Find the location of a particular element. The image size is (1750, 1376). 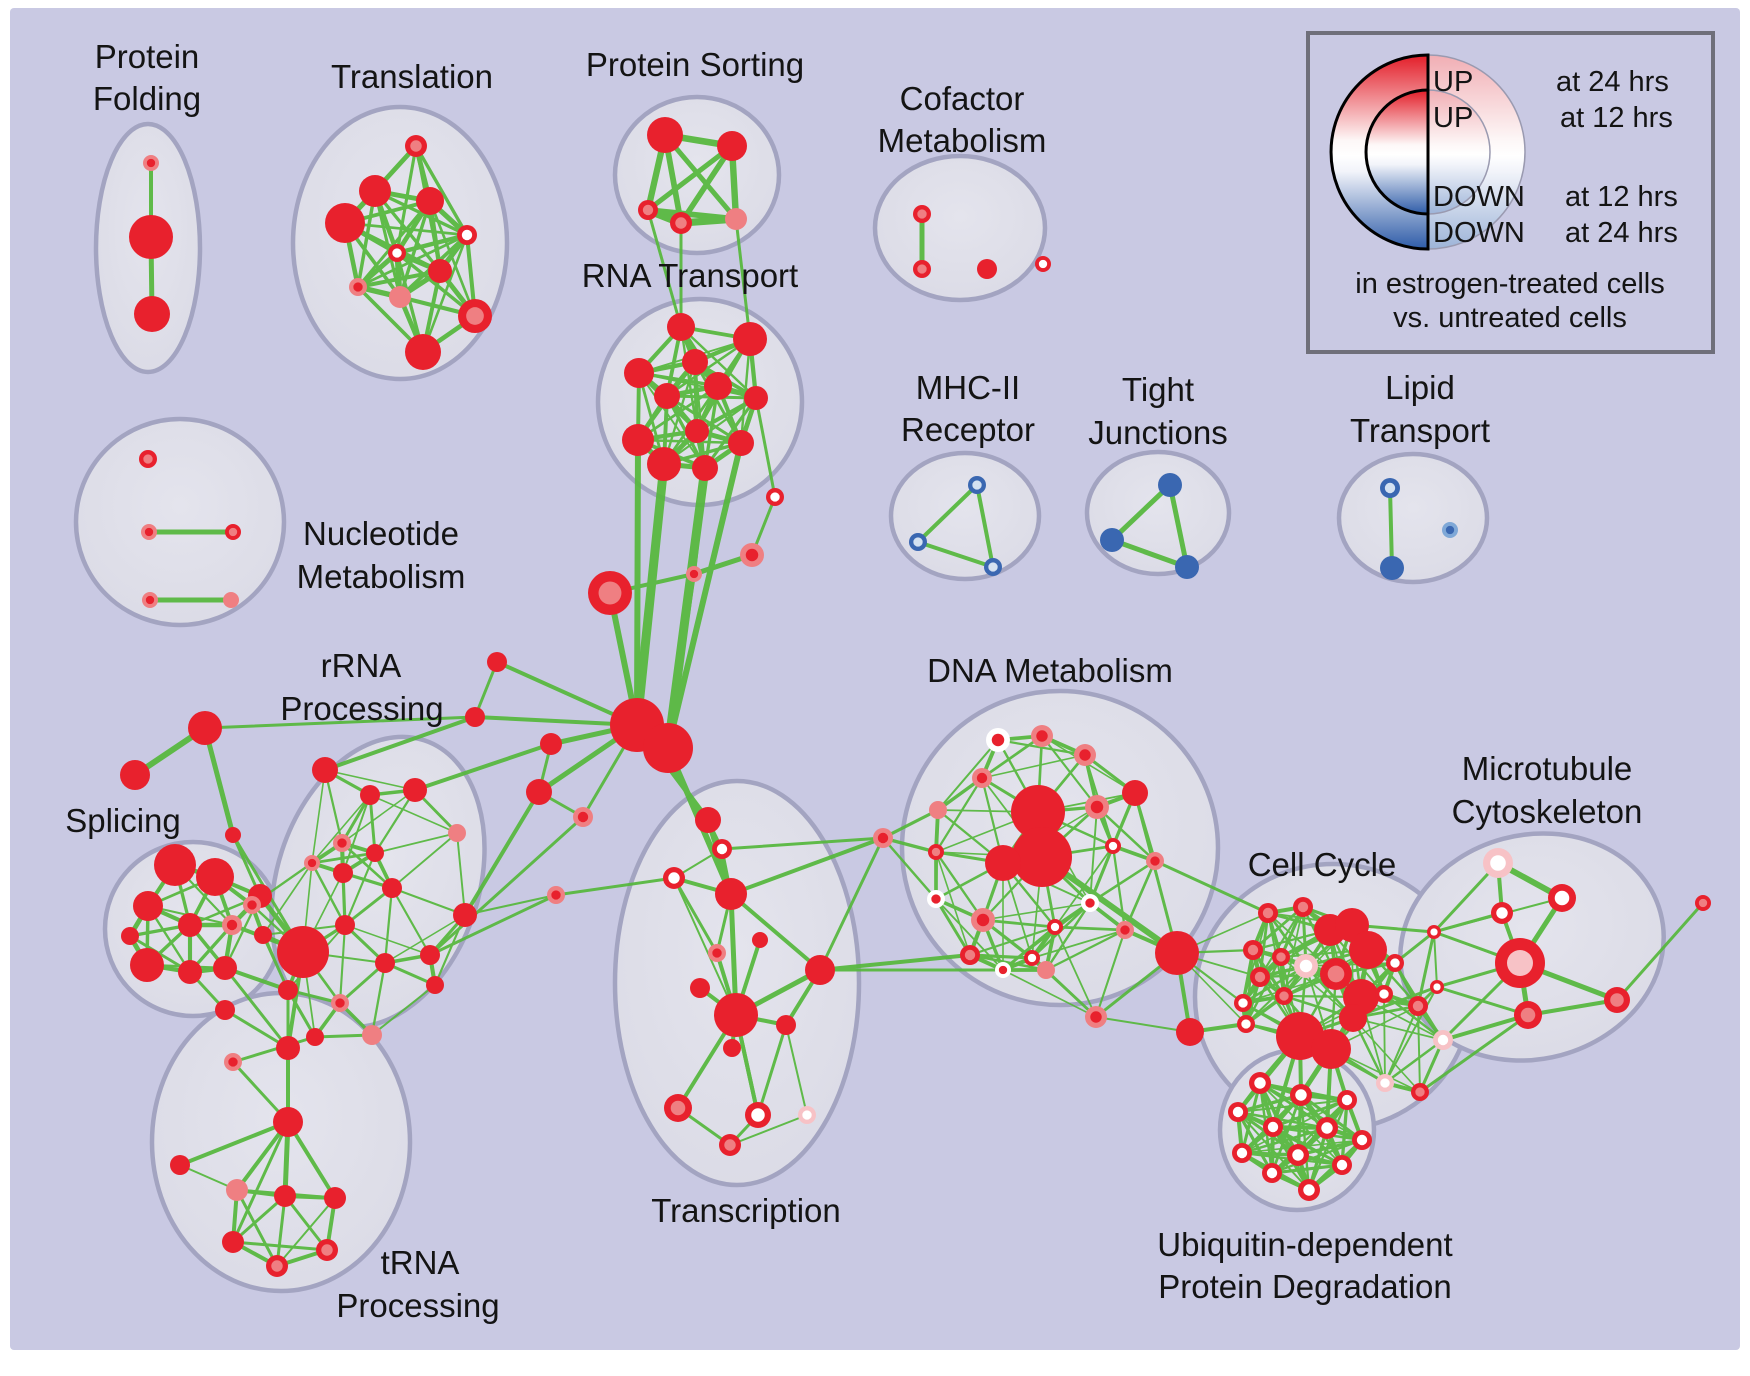

label-rna_transport-0: RNA Transport is located at coordinates (690, 275).